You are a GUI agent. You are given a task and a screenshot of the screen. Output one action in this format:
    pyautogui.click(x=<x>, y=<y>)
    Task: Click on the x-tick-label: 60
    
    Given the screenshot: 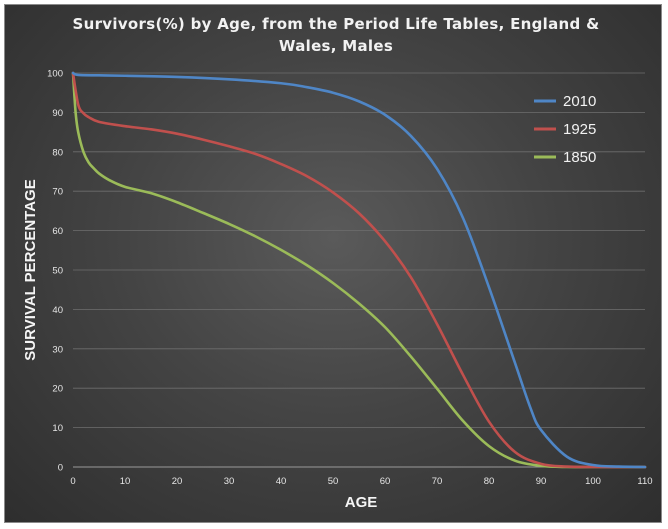 What is the action you would take?
    pyautogui.click(x=385, y=481)
    